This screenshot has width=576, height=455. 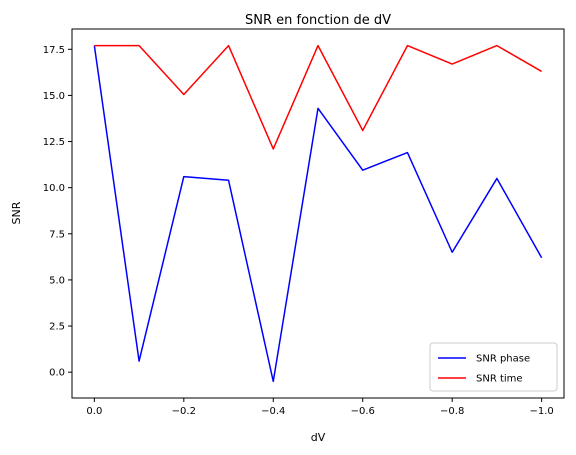 I want to click on x-tick-label: −0.4, so click(x=273, y=411).